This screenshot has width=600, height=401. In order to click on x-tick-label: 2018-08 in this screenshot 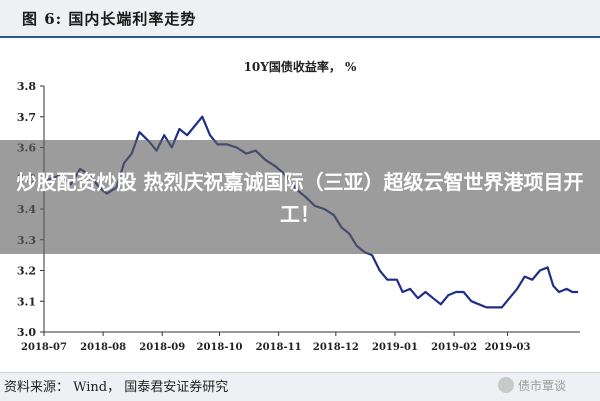, I will do `click(103, 347)`.